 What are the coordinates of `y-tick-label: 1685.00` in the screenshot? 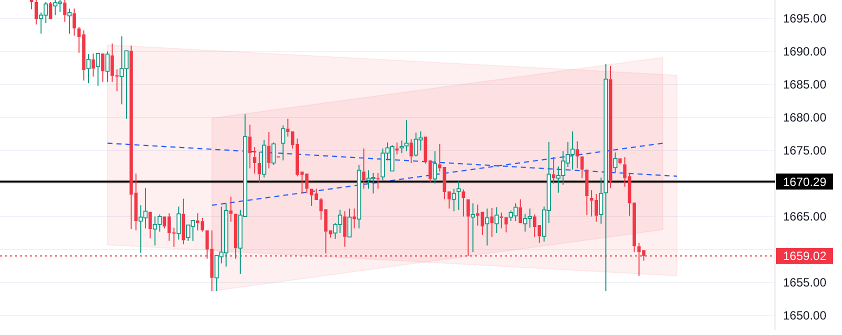 It's located at (805, 84).